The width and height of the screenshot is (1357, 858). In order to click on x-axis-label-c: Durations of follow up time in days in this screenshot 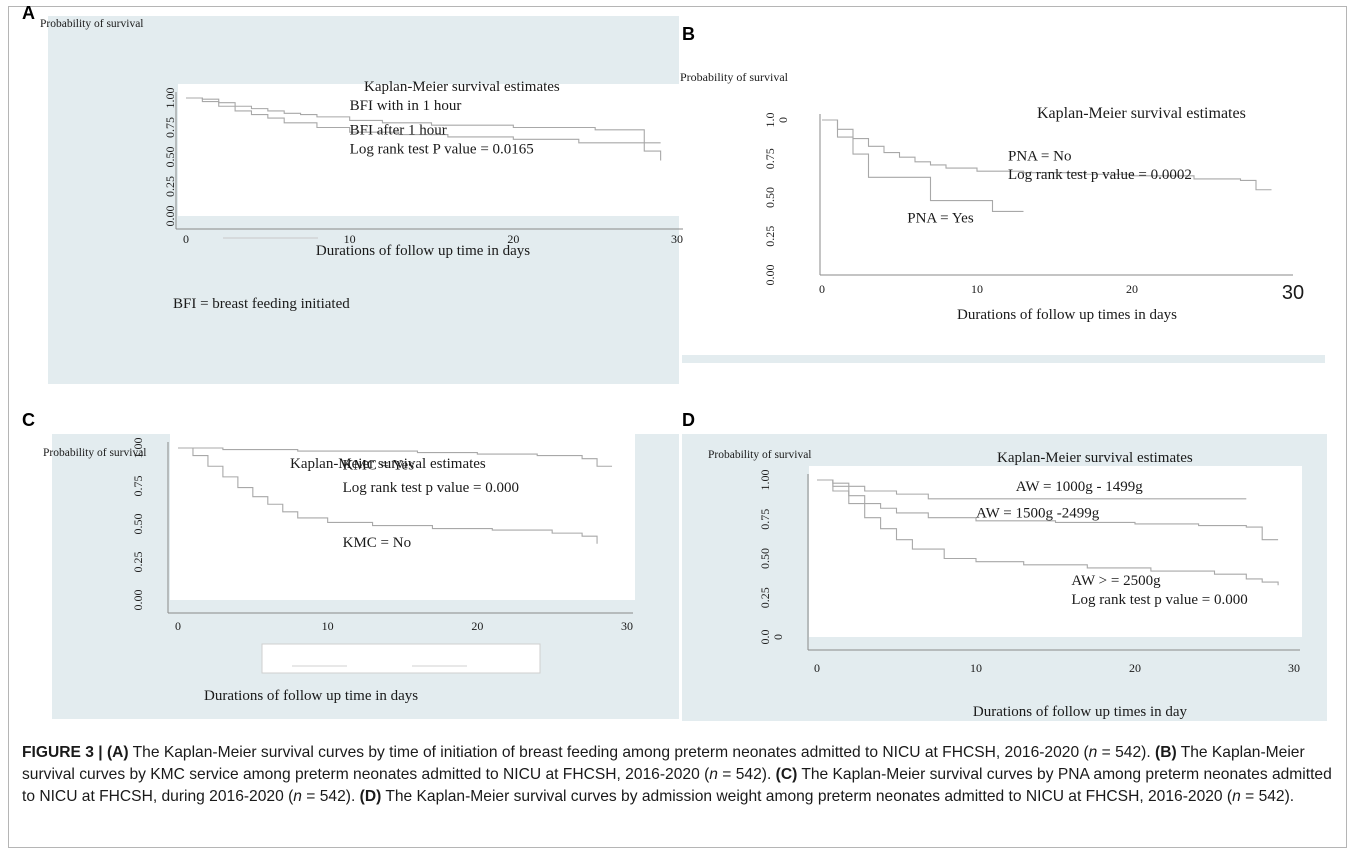, I will do `click(311, 696)`.